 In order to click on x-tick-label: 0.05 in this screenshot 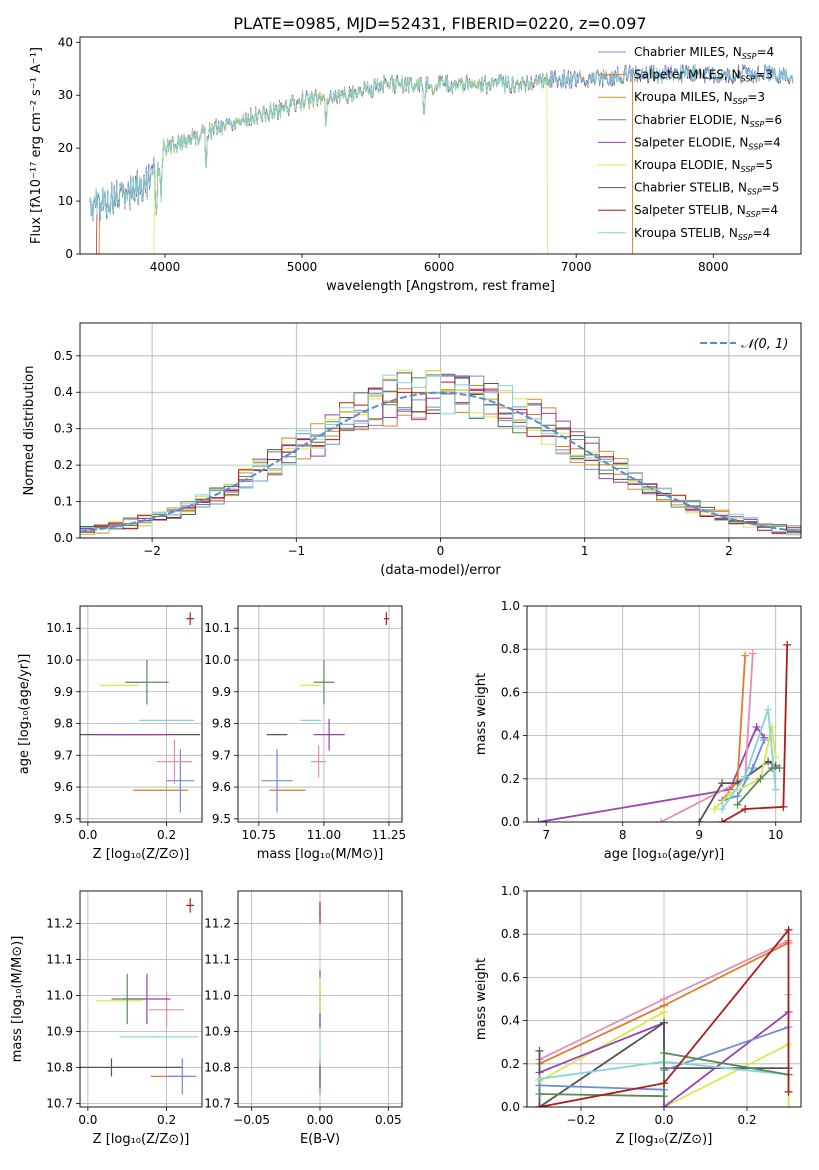, I will do `click(388, 1120)`.